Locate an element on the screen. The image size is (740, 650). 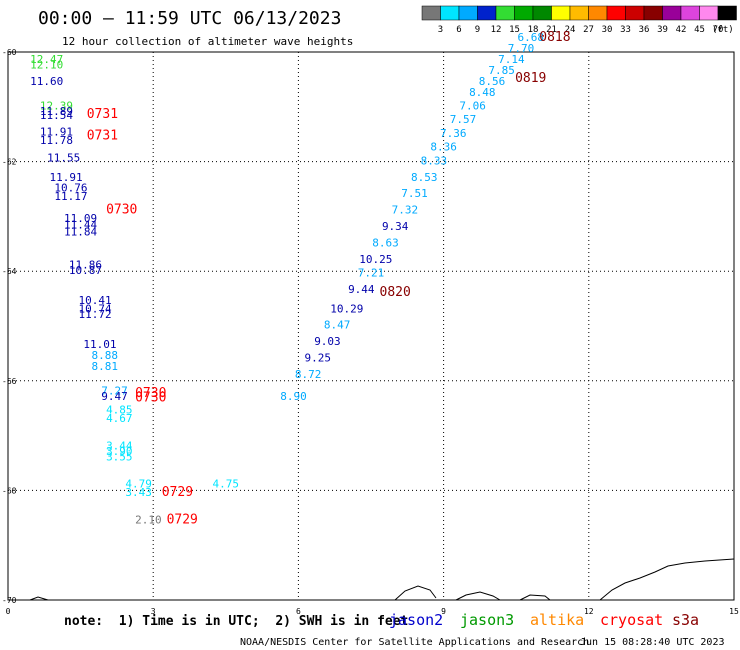
satellite-legend-item: cryosat is located at coordinates (631, 620).